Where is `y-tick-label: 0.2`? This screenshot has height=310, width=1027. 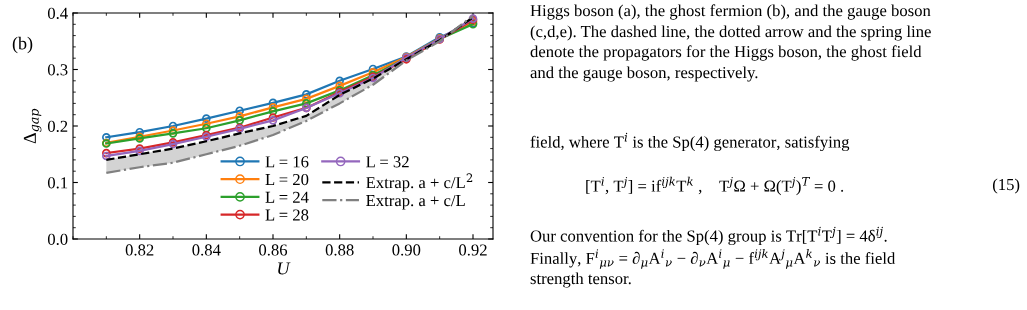
y-tick-label: 0.2 is located at coordinates (57, 126).